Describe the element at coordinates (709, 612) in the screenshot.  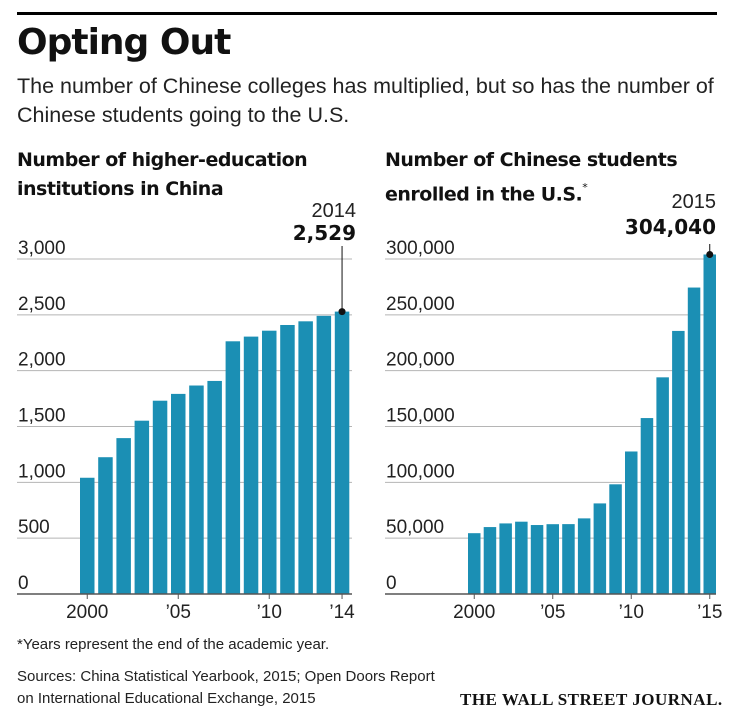
I see `x-tick-label: ’15` at that location.